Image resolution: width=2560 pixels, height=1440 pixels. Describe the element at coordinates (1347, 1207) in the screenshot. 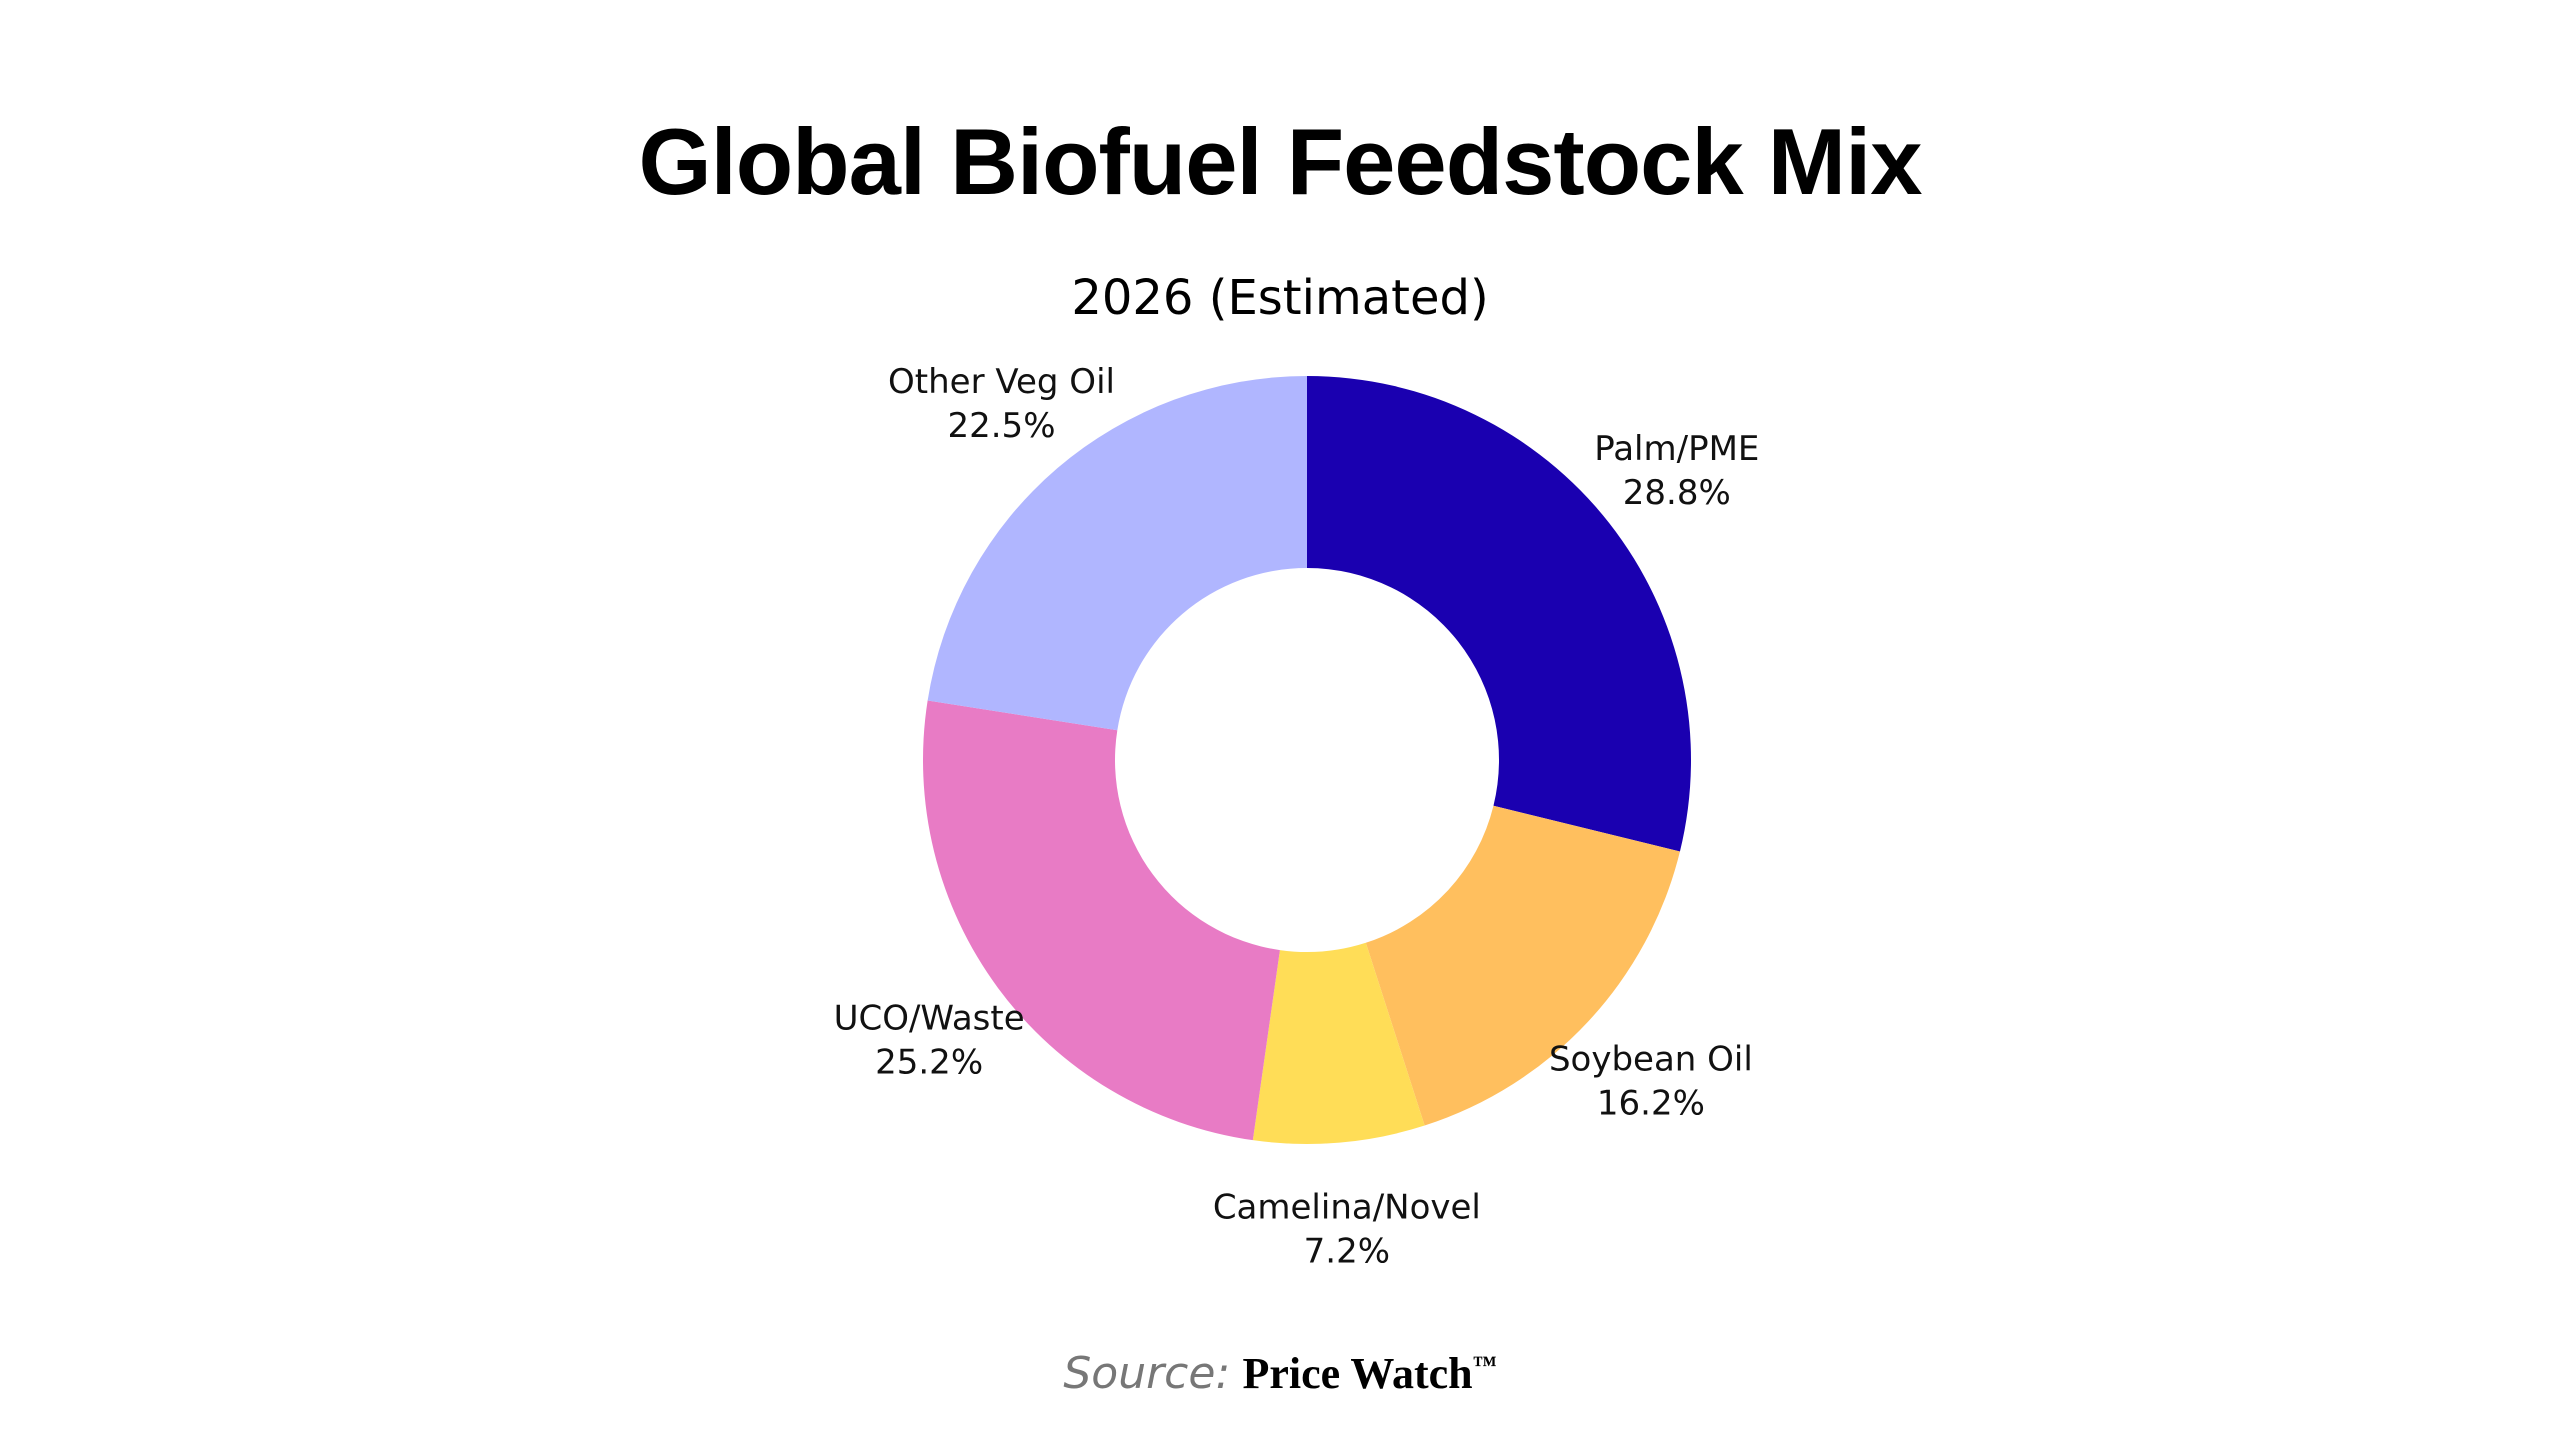

I see `slice-label-camelina-novel: Camelina/Novel` at that location.